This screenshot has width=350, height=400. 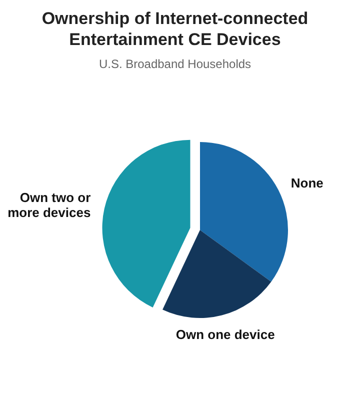 I want to click on slice-label: Own two or more devices, so click(x=49, y=205).